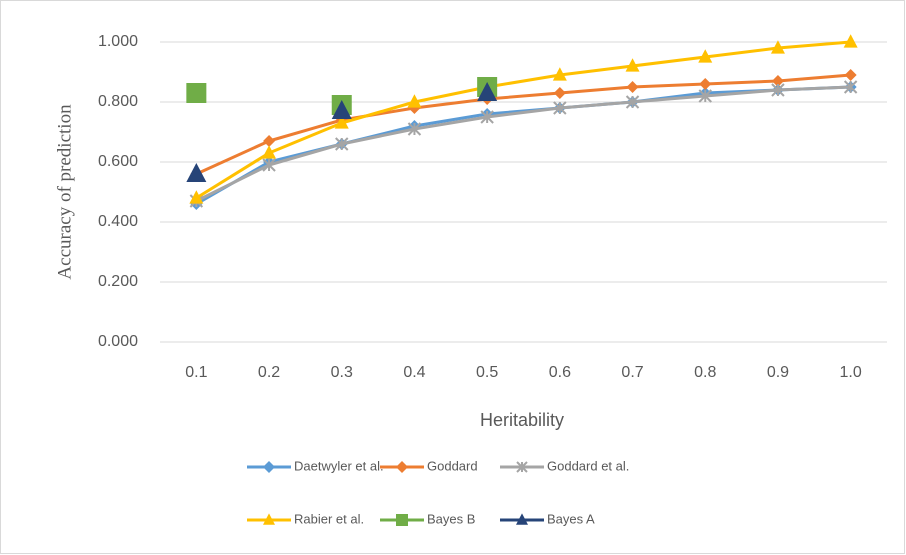 The image size is (906, 555). Describe the element at coordinates (560, 372) in the screenshot. I see `x-tick-label: 0.6` at that location.